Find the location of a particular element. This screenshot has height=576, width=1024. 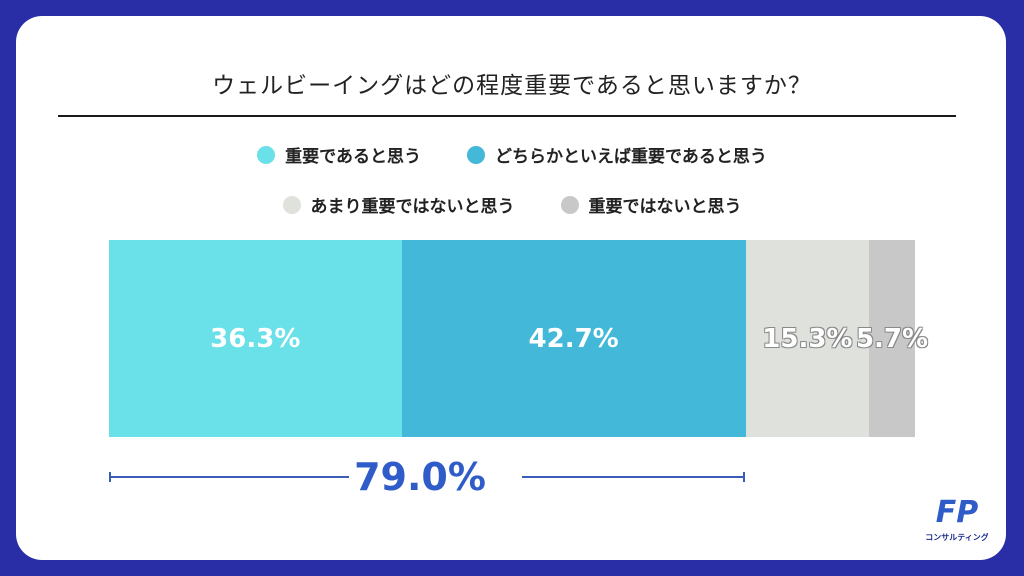

bar-segment-value-label: 36.3% is located at coordinates (255, 338).